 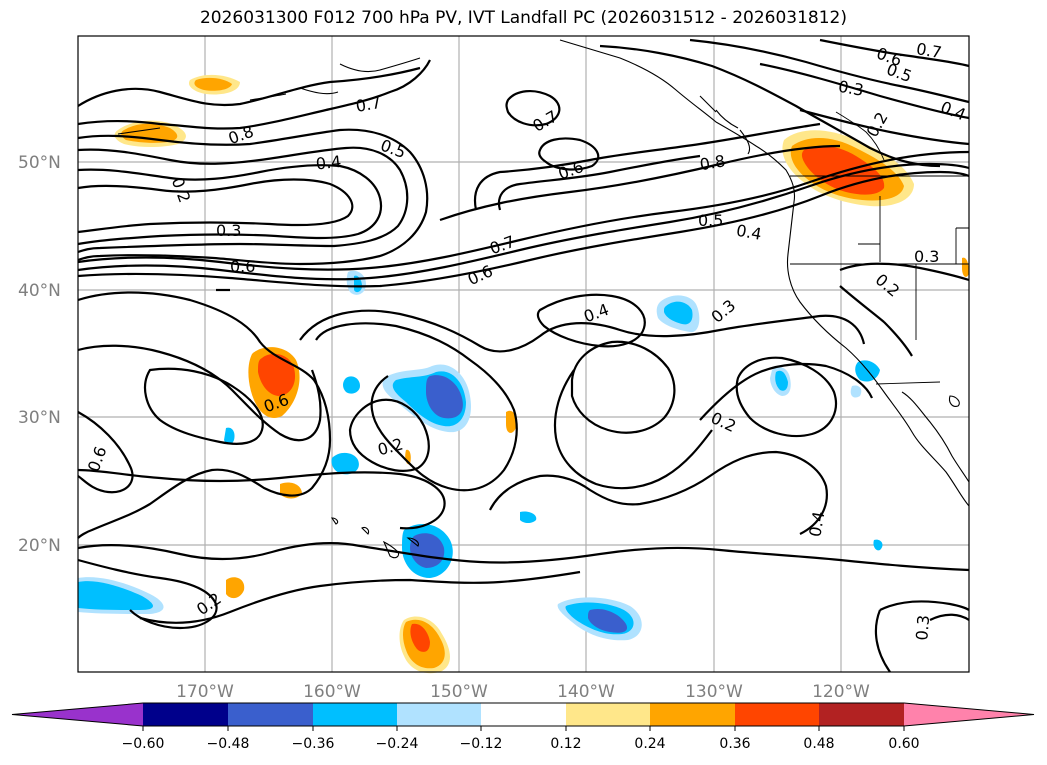 I want to click on pos-region-3-strong, so click(x=420, y=637).